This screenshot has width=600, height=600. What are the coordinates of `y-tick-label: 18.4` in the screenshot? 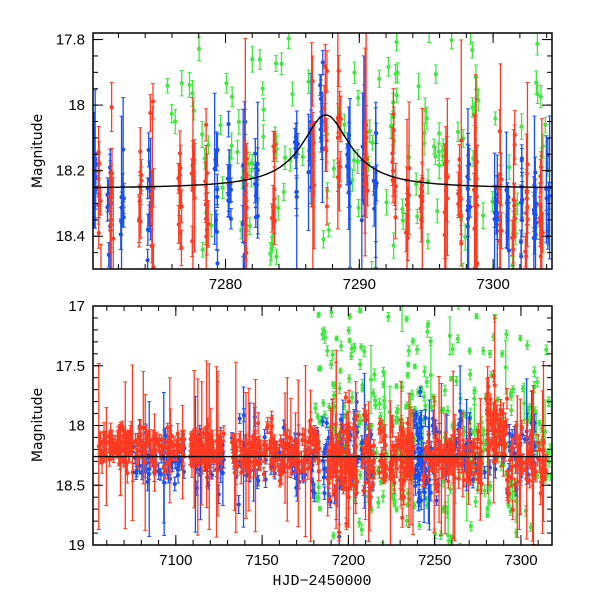 It's located at (70, 236).